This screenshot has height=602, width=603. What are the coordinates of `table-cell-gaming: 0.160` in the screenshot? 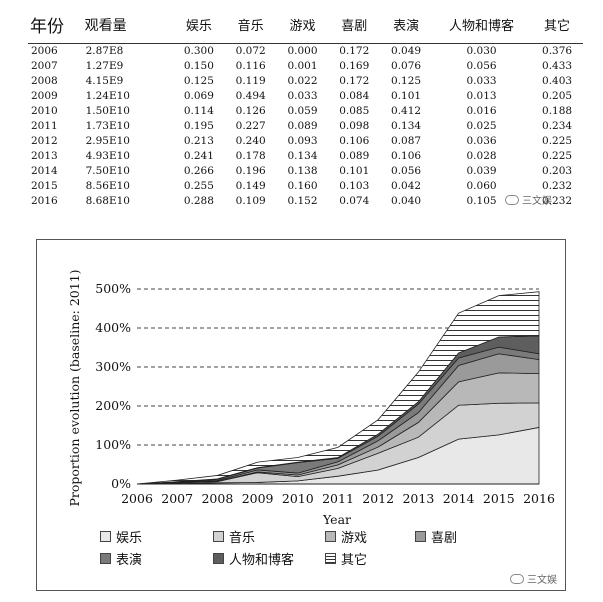 It's located at (302, 186).